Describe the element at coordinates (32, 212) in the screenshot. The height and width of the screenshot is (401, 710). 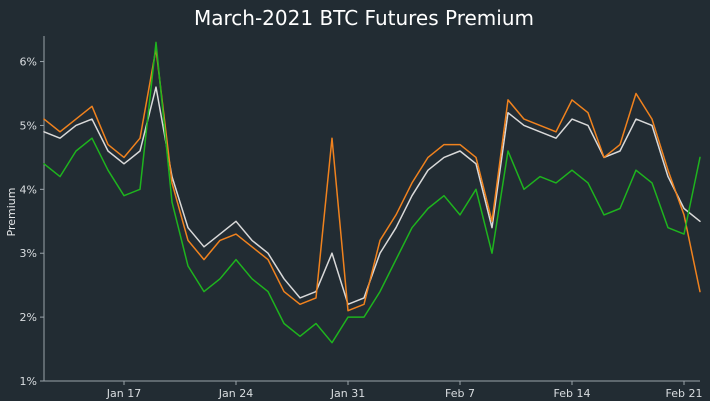
I see `y-axis: 1% 2% 3% 4% 5% 6%` at that location.